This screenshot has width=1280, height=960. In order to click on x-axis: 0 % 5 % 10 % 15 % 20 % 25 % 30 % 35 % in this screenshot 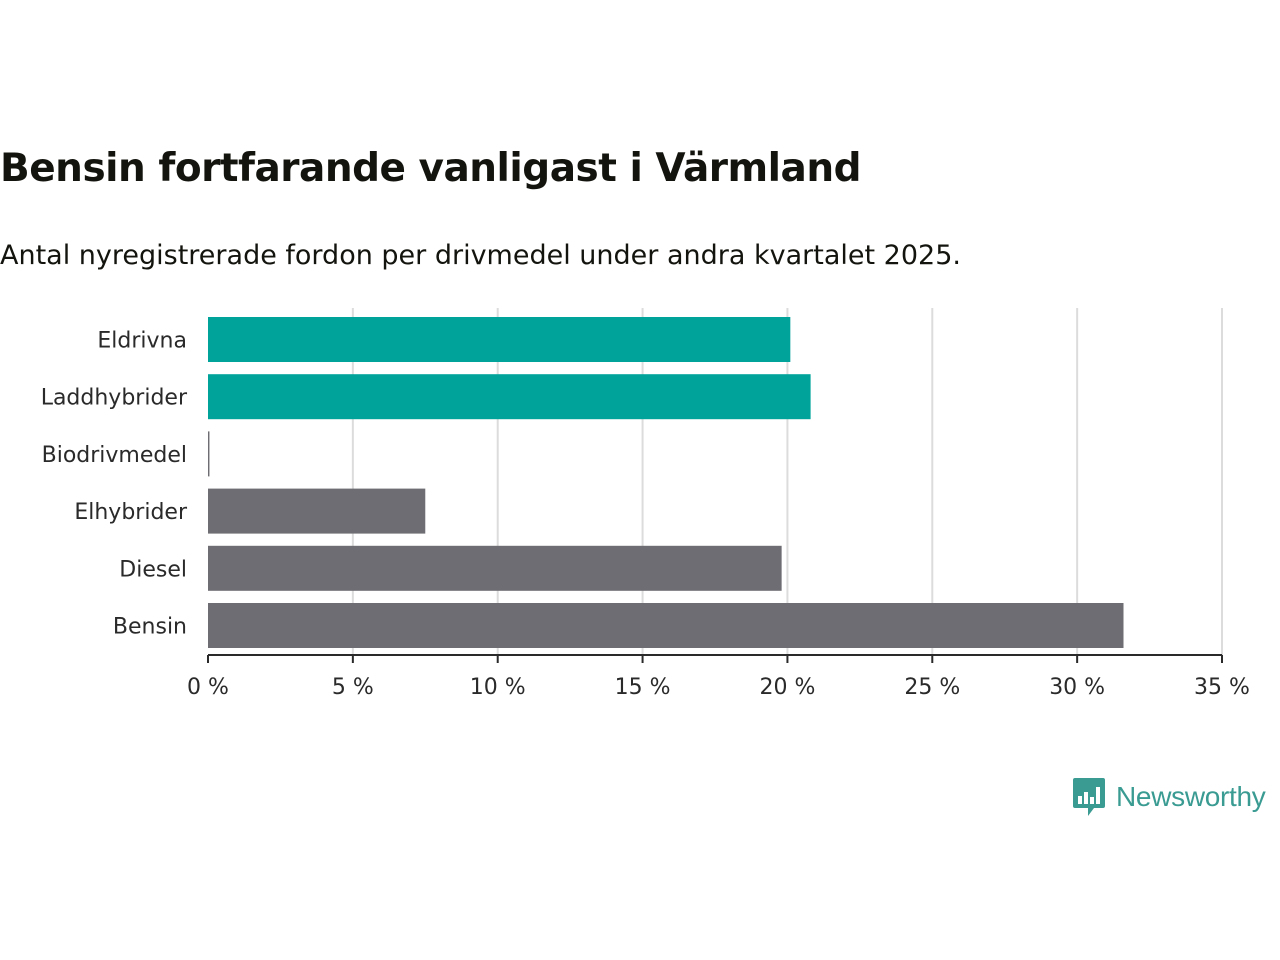, I will do `click(718, 677)`.